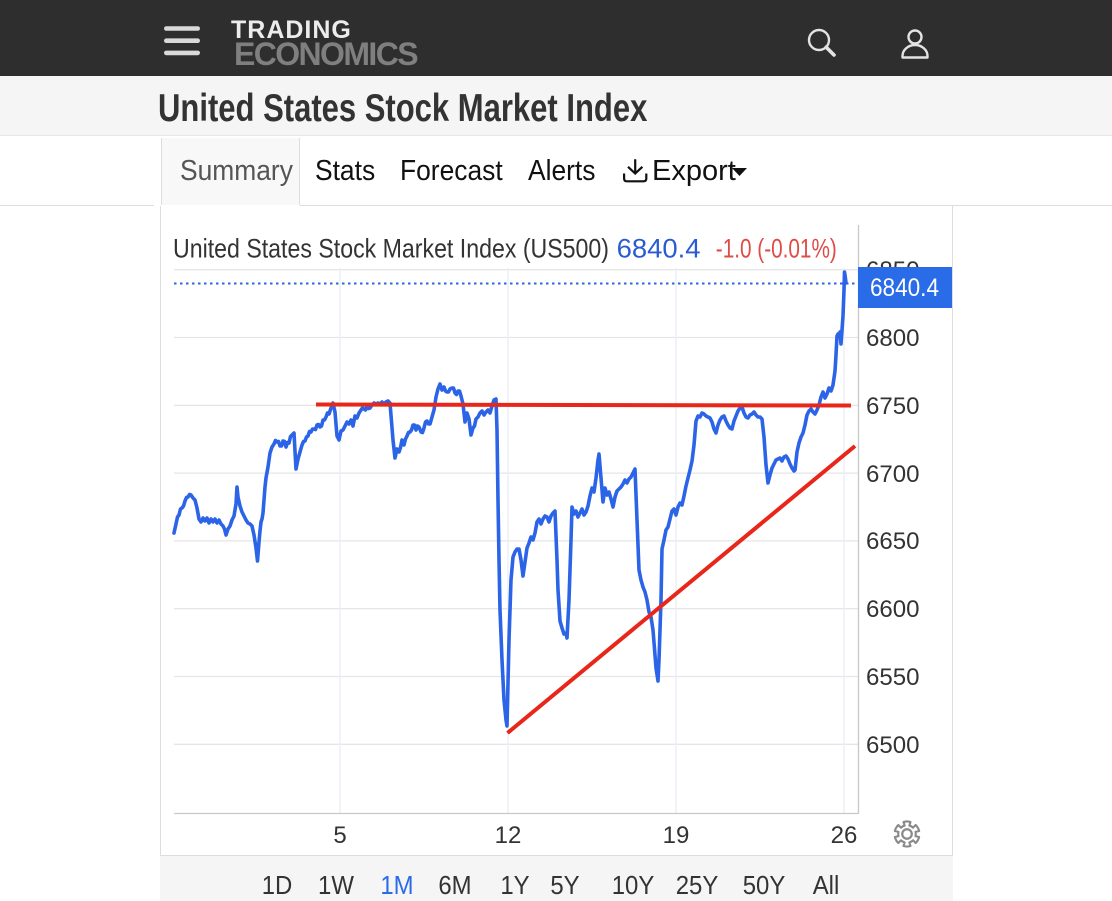  Describe the element at coordinates (676, 835) in the screenshot. I see `svg-text: 19` at that location.